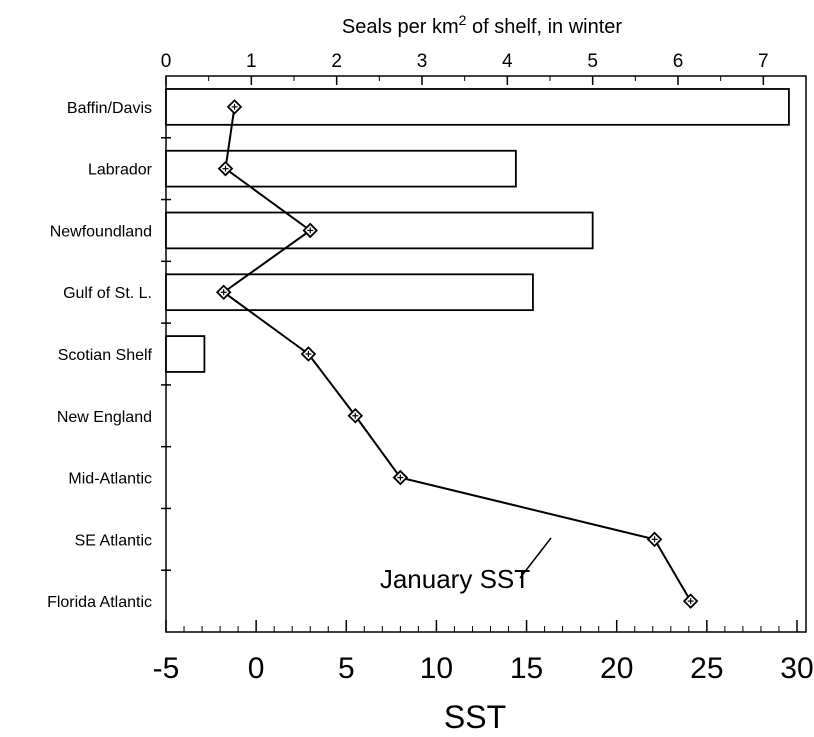 The image size is (814, 737). I want to click on category-label: SE Atlantic, so click(113, 540).